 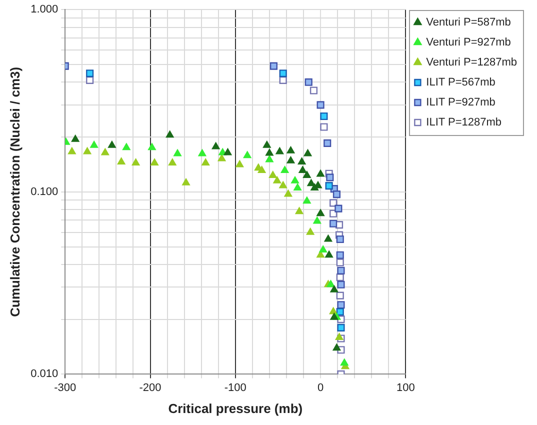 I want to click on x-axis-title: Critical pressure (mb), so click(x=235, y=408).